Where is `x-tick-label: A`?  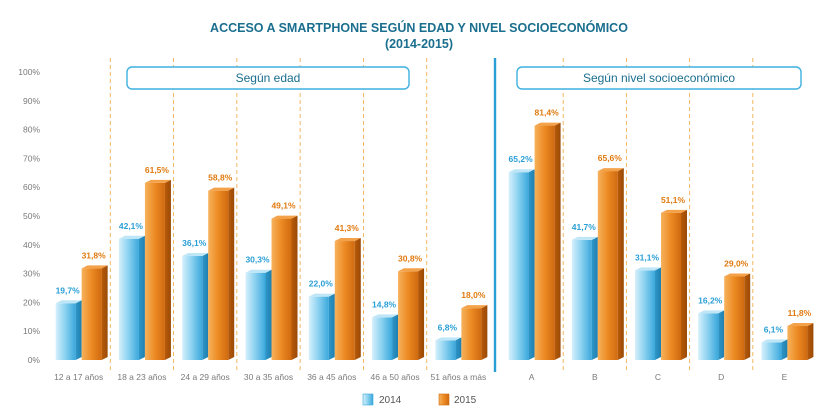 x-tick-label: A is located at coordinates (532, 377).